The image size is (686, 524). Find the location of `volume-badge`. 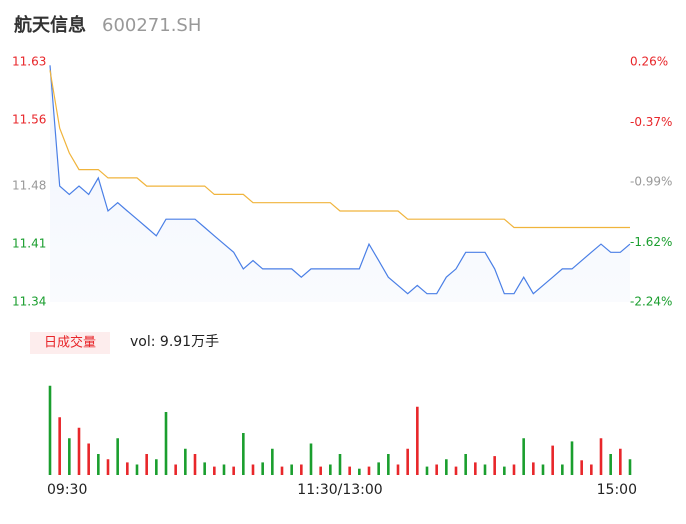

volume-badge is located at coordinates (70, 343).